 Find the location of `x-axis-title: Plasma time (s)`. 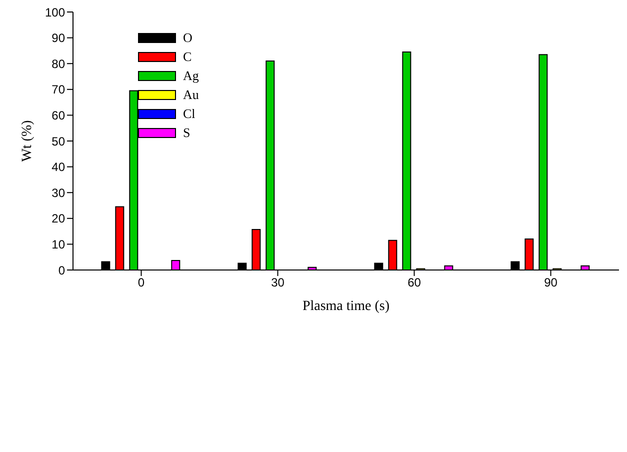

x-axis-title: Plasma time (s) is located at coordinates (346, 306).